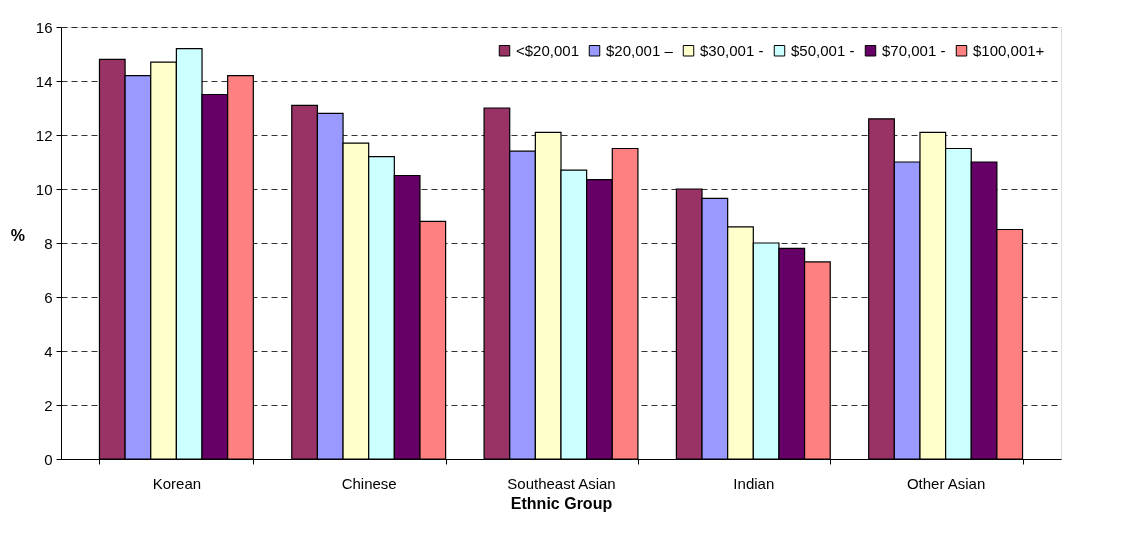 The height and width of the screenshot is (553, 1138). Describe the element at coordinates (640, 50) in the screenshot. I see `legend-label: $20,001 –` at that location.